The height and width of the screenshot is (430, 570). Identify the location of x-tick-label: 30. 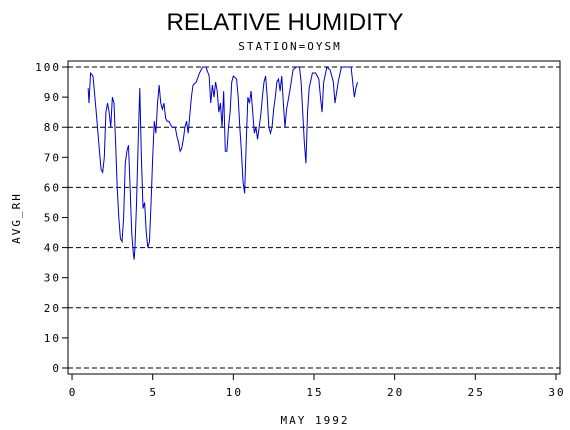
(556, 392).